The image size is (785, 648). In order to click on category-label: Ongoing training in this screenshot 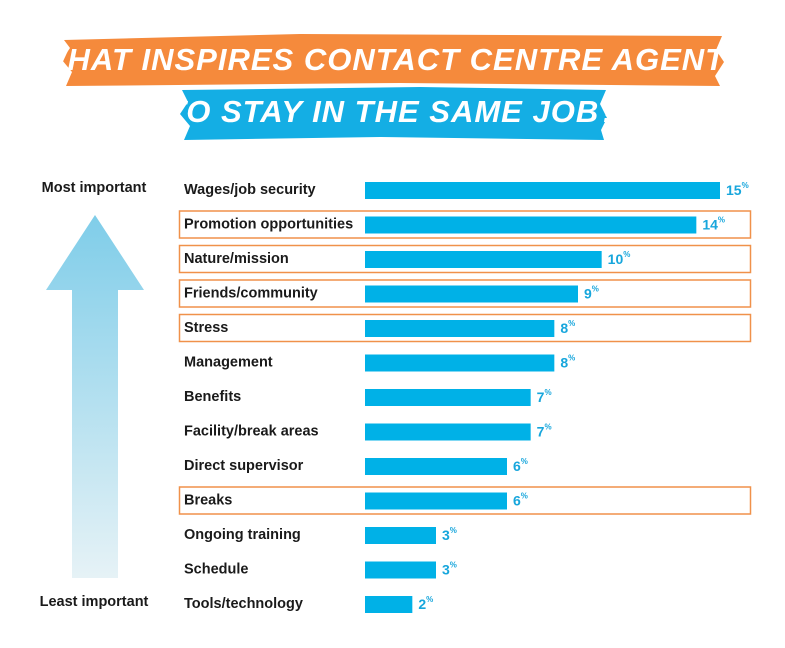, I will do `click(242, 535)`.